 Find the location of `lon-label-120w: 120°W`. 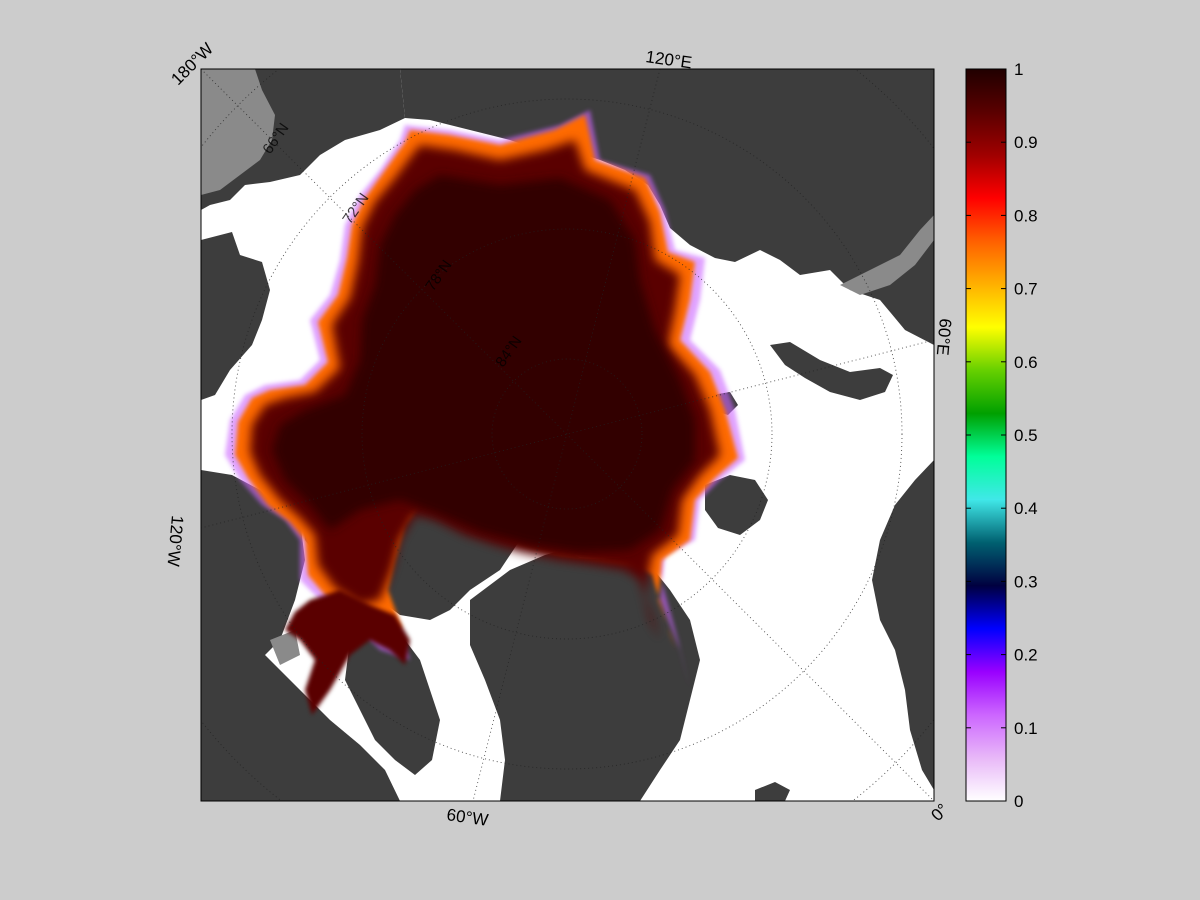

lon-label-120w: 120°W is located at coordinates (175, 541).